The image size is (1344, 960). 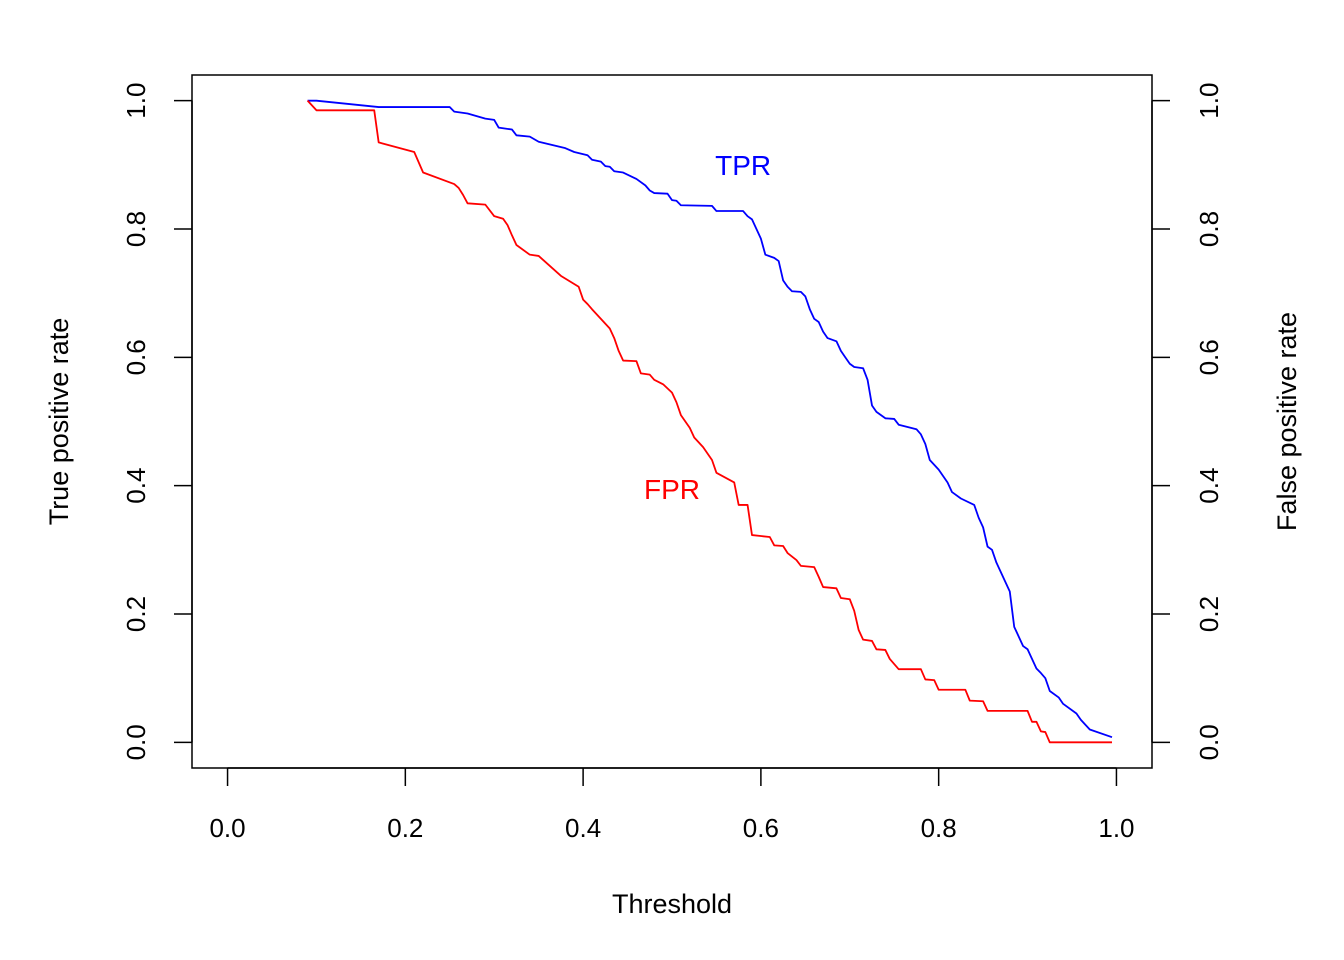 I want to click on y-left-tick-label: 1.0, so click(x=136, y=101).